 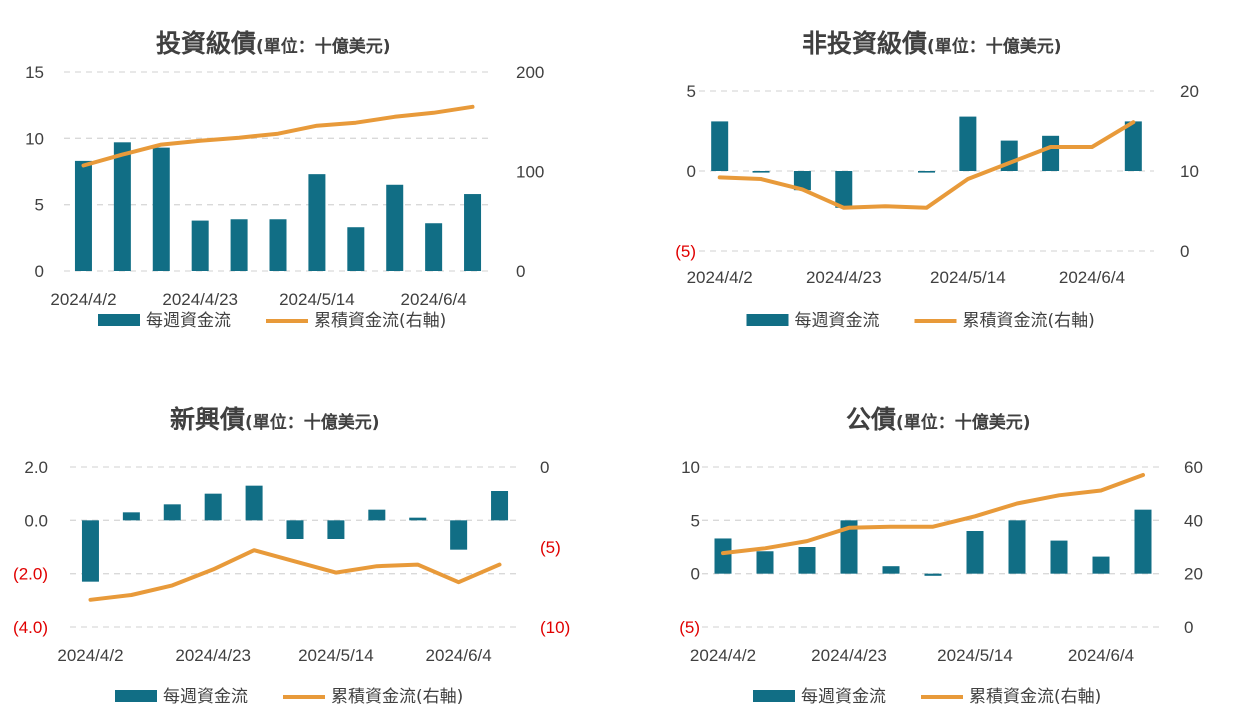 I want to click on y-left-tick-label: (2.0), so click(x=30, y=574).